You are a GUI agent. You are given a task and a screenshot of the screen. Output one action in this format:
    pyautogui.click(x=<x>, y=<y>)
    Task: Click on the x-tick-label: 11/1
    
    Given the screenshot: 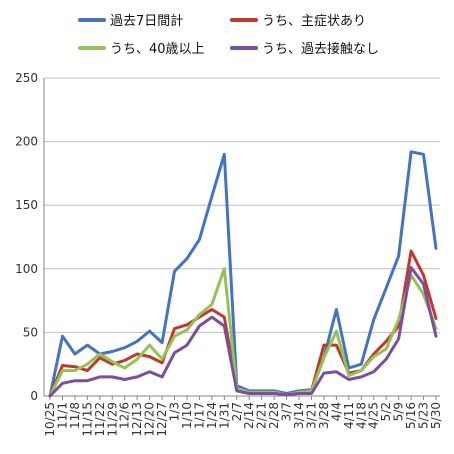 What is the action you would take?
    pyautogui.click(x=62, y=415)
    